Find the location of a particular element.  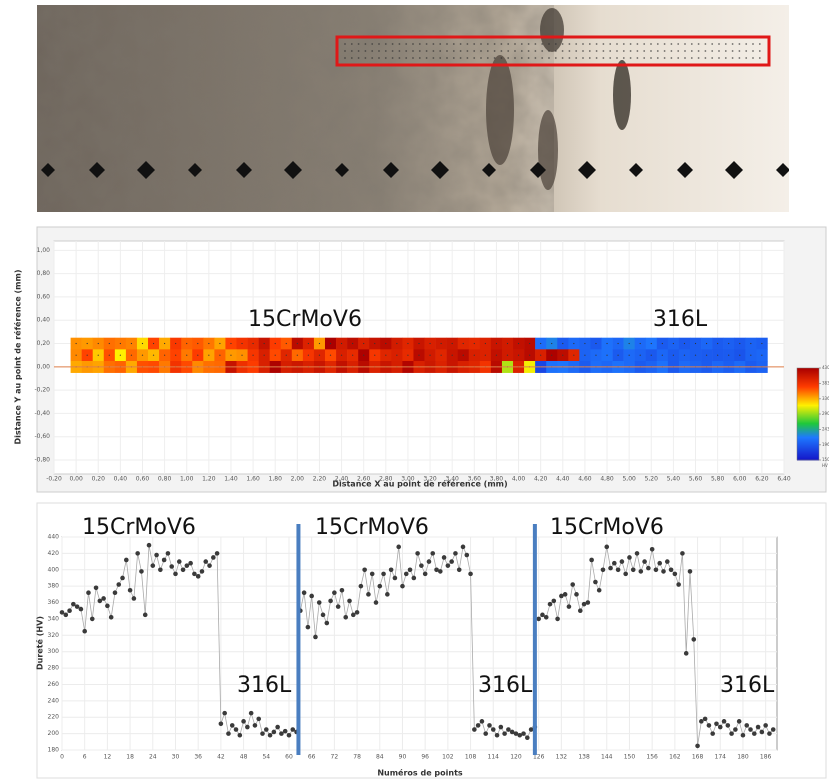

x-tick-label: 5,40 is located at coordinates (674, 479).